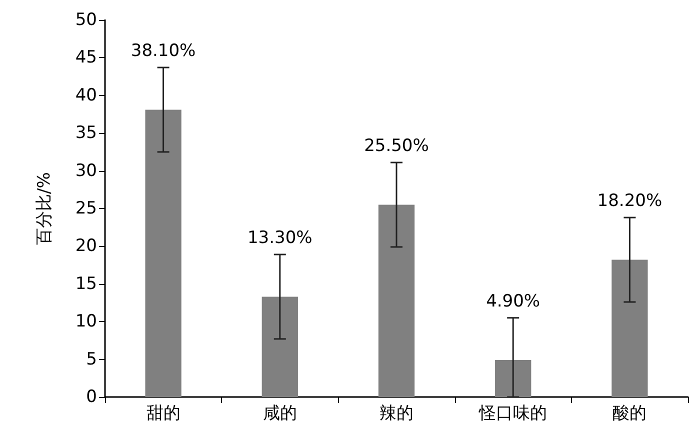 The height and width of the screenshot is (445, 700). Describe the element at coordinates (86, 246) in the screenshot. I see `y-tick-label: 20` at that location.